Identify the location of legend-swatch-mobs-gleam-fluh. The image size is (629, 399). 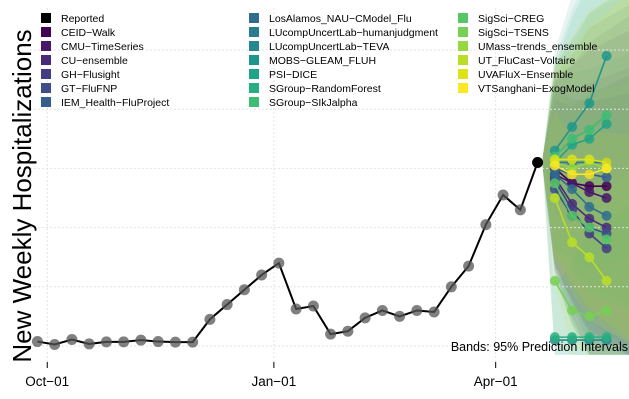
(254, 60).